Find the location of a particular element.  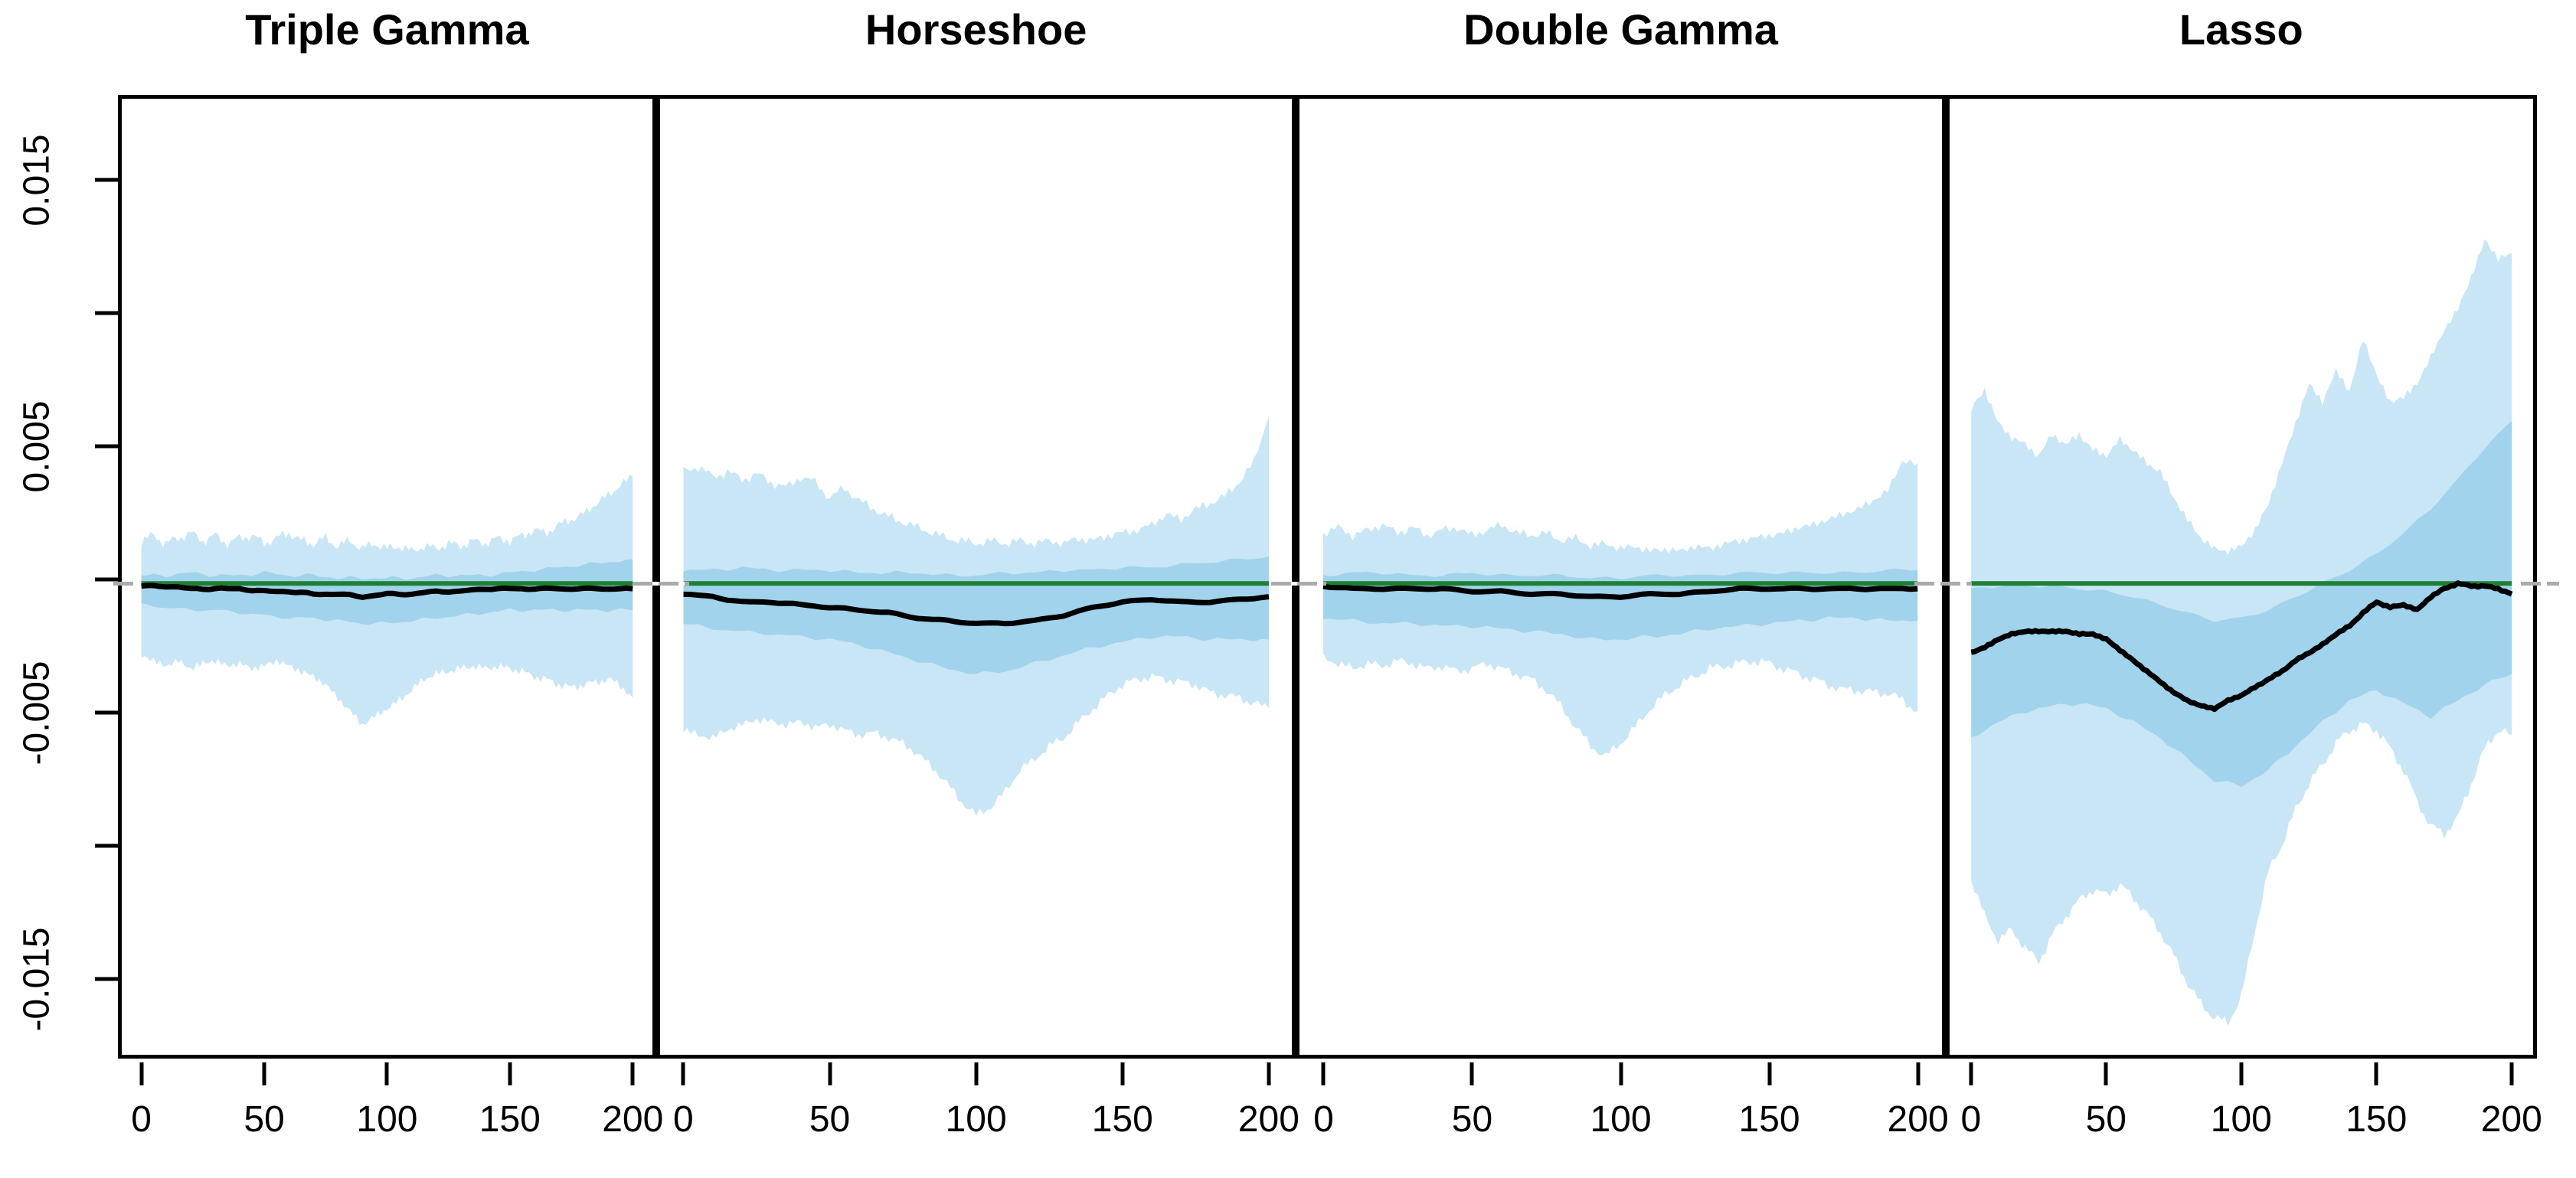

panel-title-lasso: Lasso is located at coordinates (2241, 29).